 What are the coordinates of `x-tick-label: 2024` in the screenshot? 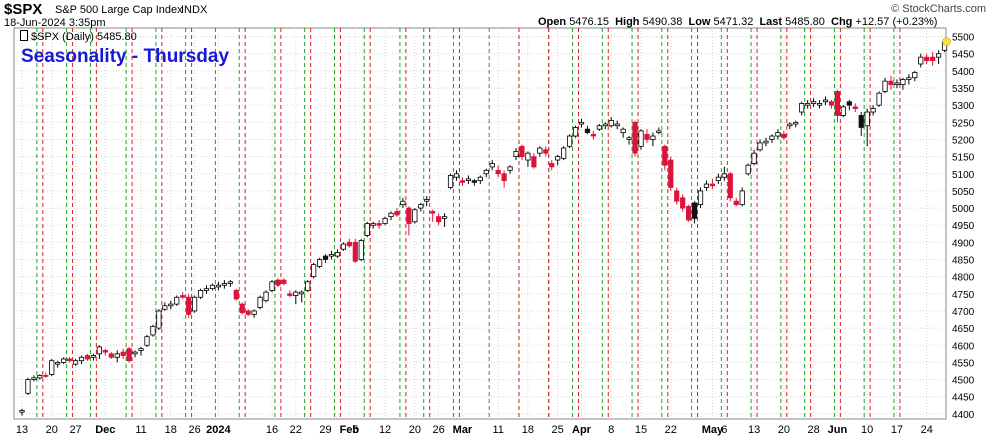 It's located at (218, 430).